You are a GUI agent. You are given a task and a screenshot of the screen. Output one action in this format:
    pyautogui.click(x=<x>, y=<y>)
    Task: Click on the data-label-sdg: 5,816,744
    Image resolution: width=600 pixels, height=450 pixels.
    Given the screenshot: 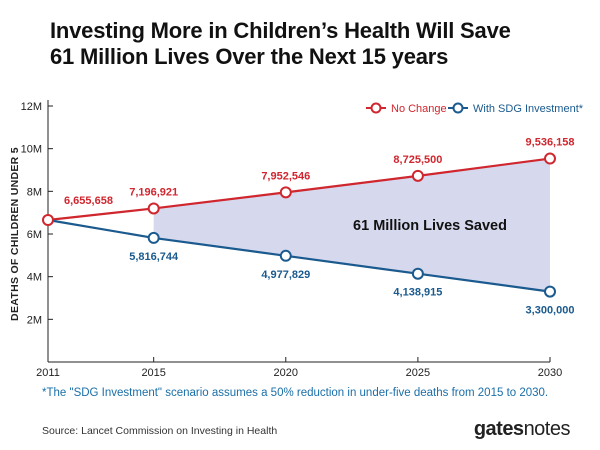 What is the action you would take?
    pyautogui.click(x=154, y=257)
    